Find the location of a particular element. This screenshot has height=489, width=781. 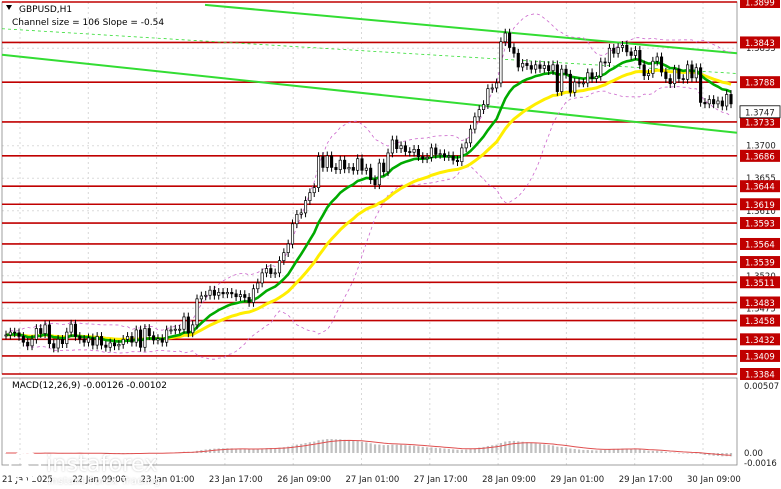

macd-tick-label: 0.00507 is located at coordinates (761, 387).